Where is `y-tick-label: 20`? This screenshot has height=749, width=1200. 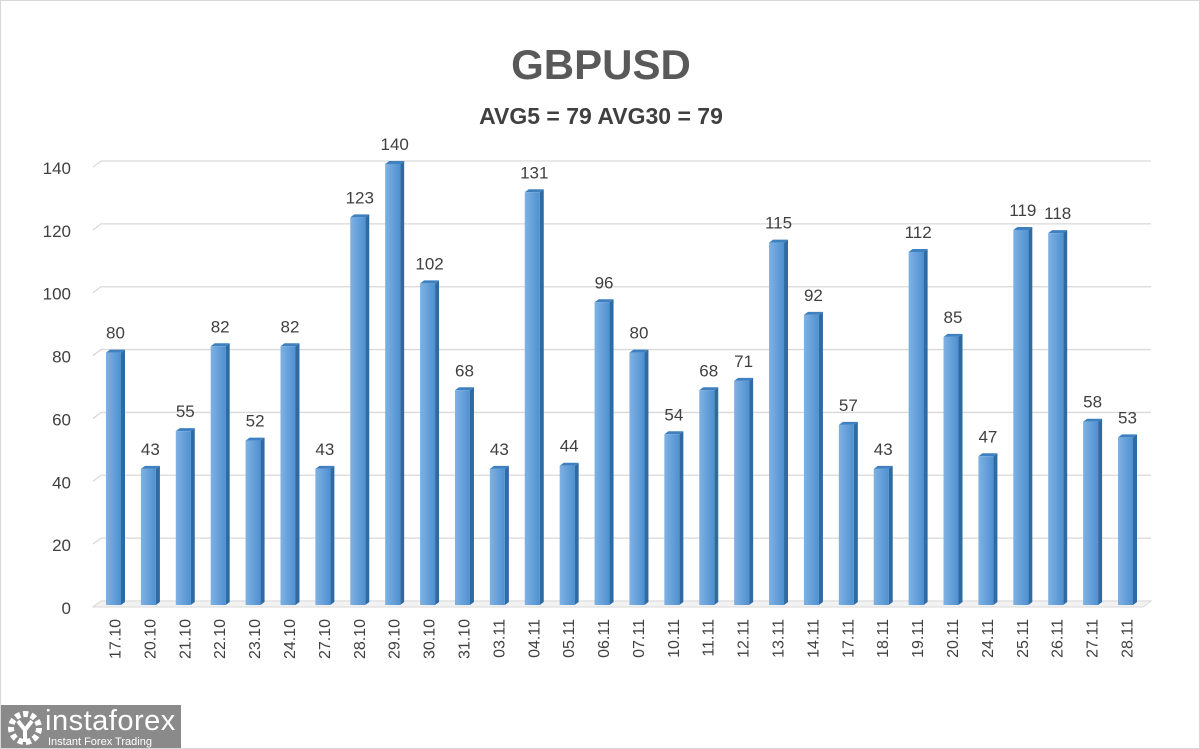 y-tick-label: 20 is located at coordinates (61, 545).